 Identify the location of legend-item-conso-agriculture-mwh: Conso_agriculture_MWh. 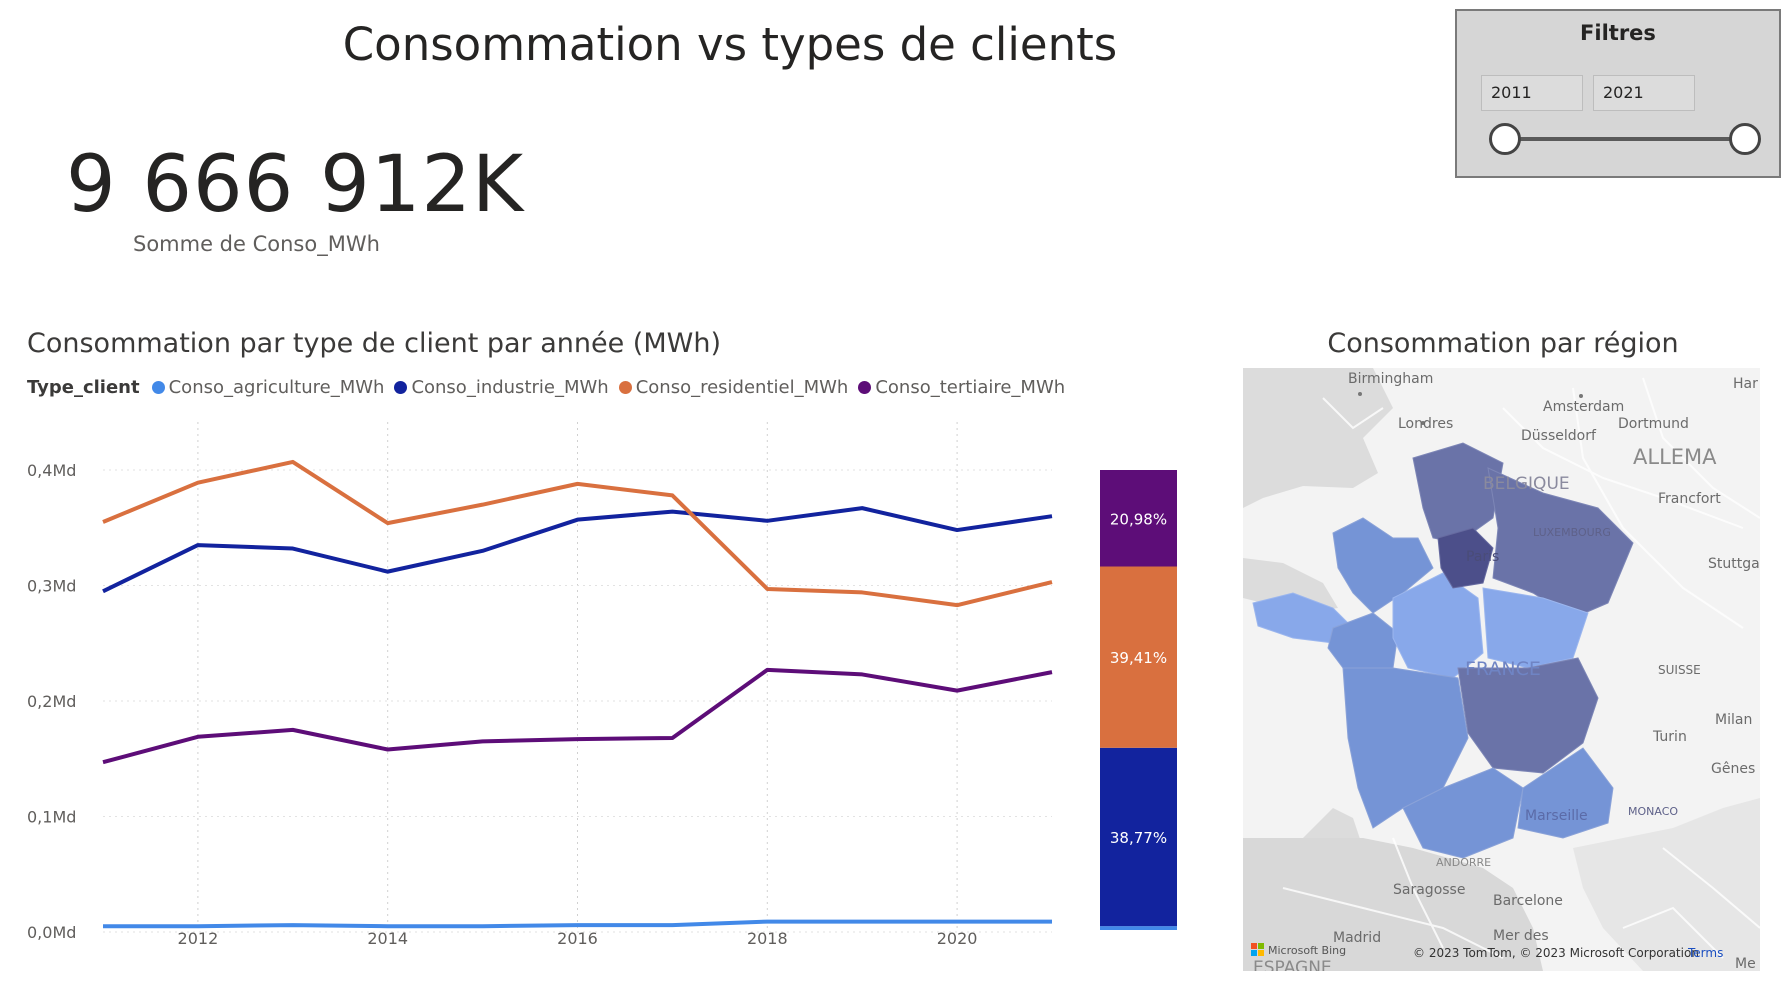
(268, 387).